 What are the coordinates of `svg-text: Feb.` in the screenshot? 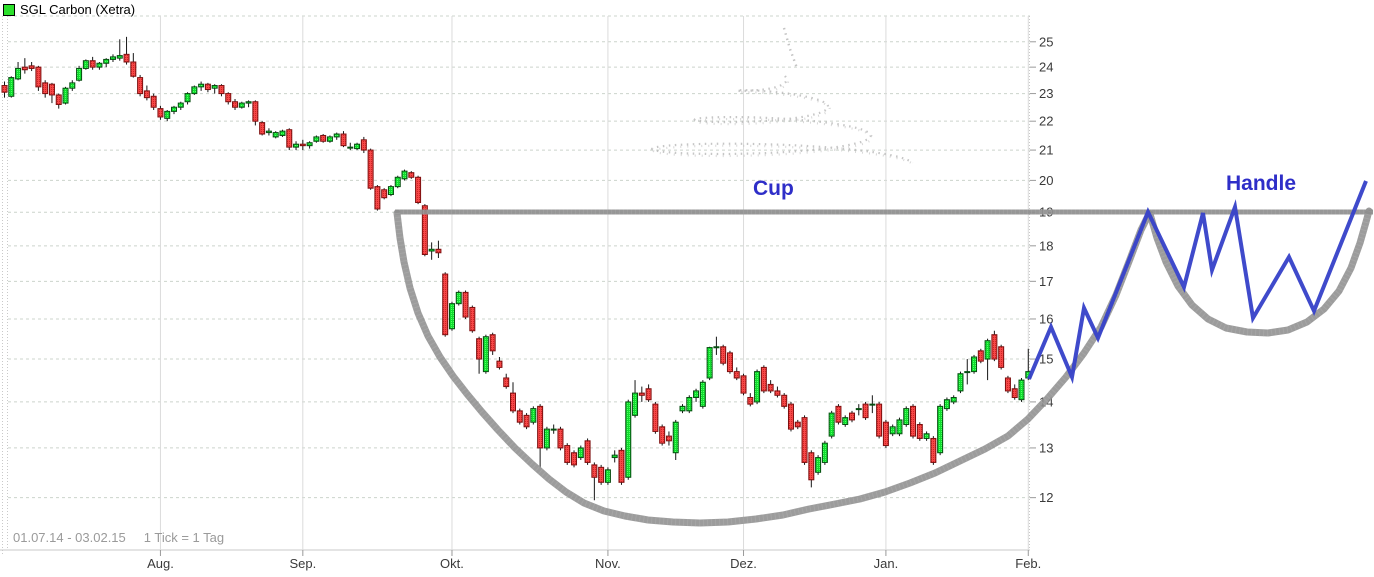 It's located at (1028, 563).